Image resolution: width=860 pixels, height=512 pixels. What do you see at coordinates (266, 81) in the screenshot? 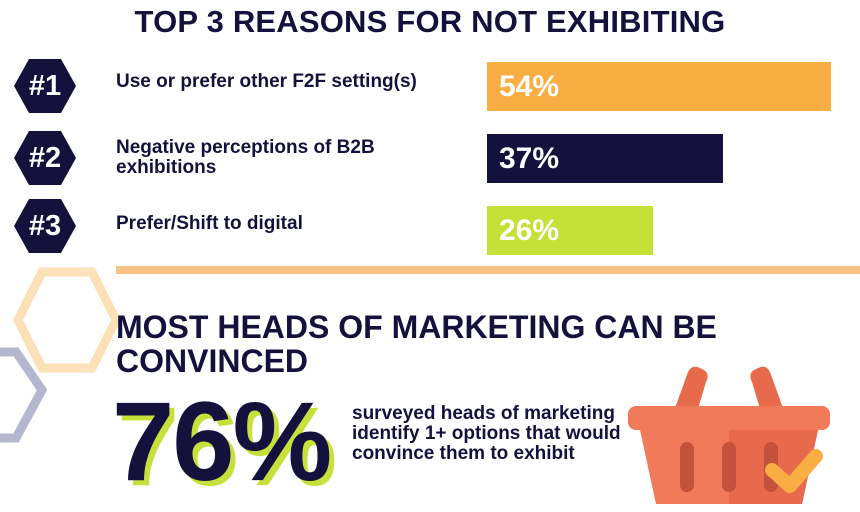
I see `reason-label: Use or prefer other F2F setting(s)` at bounding box center [266, 81].